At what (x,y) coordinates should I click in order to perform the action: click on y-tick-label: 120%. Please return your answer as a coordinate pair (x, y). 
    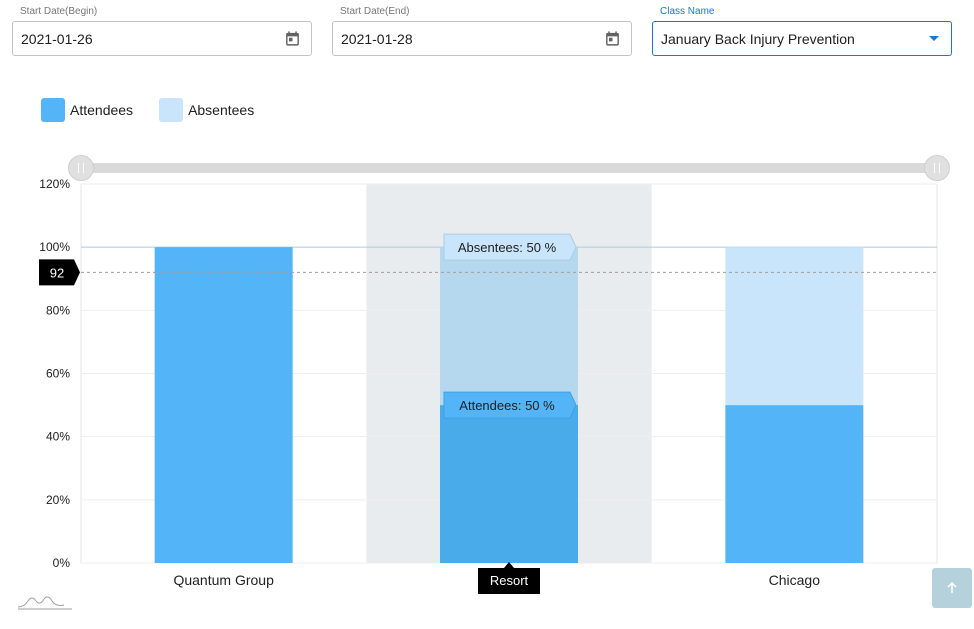
    Looking at the image, I should click on (54, 184).